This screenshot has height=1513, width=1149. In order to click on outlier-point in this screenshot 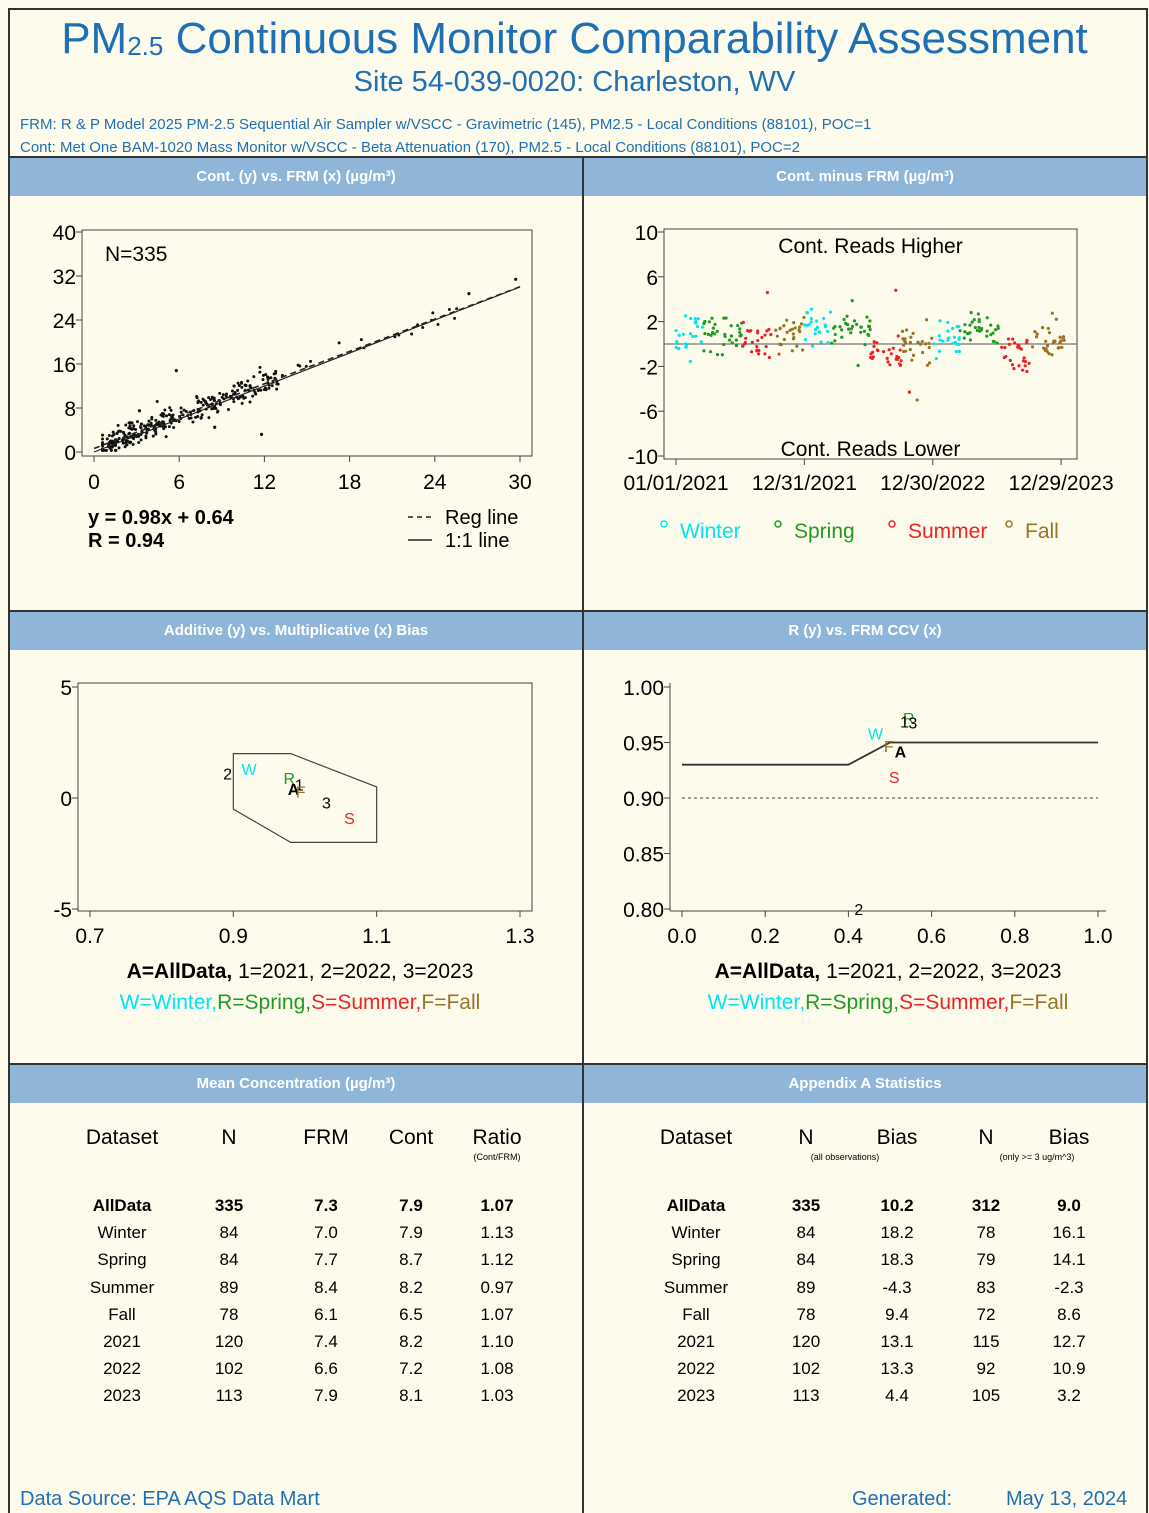, I will do `click(176, 371)`.